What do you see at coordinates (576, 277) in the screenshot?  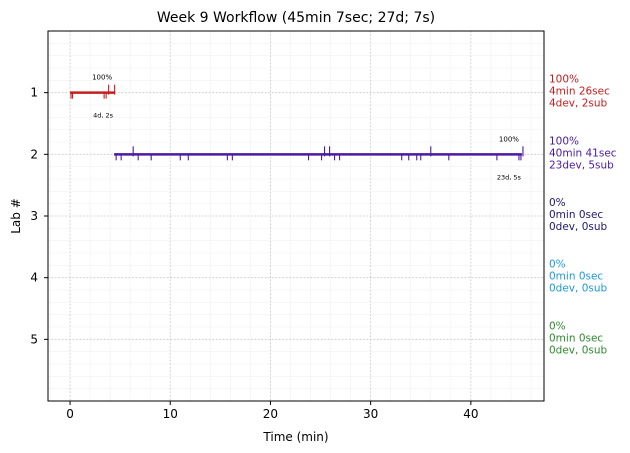 I see `lab-4-side-time: 0min 0sec` at bounding box center [576, 277].